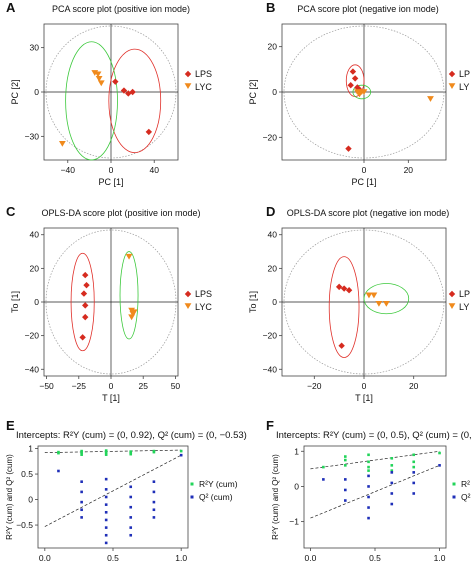 Image resolution: width=474 pixels, height=569 pixels. Describe the element at coordinates (270, 137) in the screenshot. I see `y-tick-label: −20` at that location.